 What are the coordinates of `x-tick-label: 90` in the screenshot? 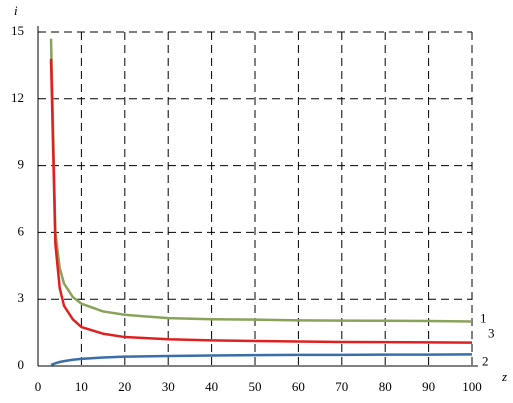 It's located at (428, 386).